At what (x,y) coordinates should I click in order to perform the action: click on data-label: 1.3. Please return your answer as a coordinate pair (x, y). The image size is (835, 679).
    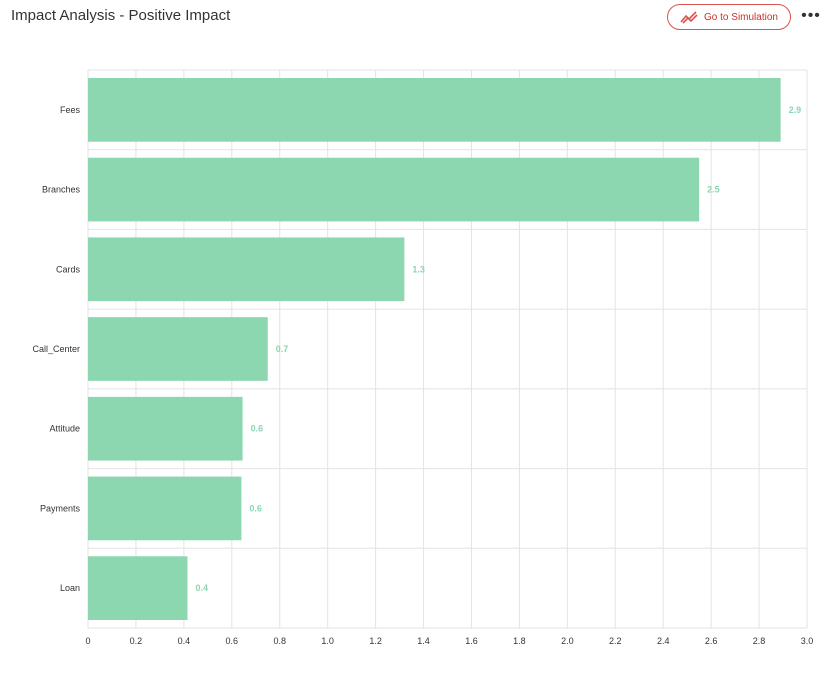
    Looking at the image, I should click on (418, 269).